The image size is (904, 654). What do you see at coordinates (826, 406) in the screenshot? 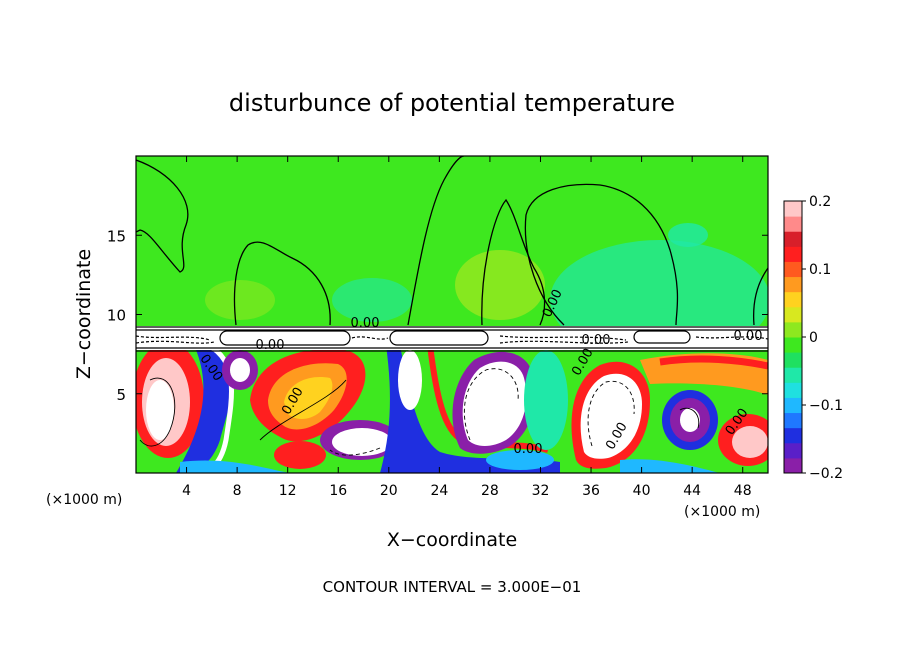
I see `colorbar-tick-label: −0.1` at bounding box center [826, 406].